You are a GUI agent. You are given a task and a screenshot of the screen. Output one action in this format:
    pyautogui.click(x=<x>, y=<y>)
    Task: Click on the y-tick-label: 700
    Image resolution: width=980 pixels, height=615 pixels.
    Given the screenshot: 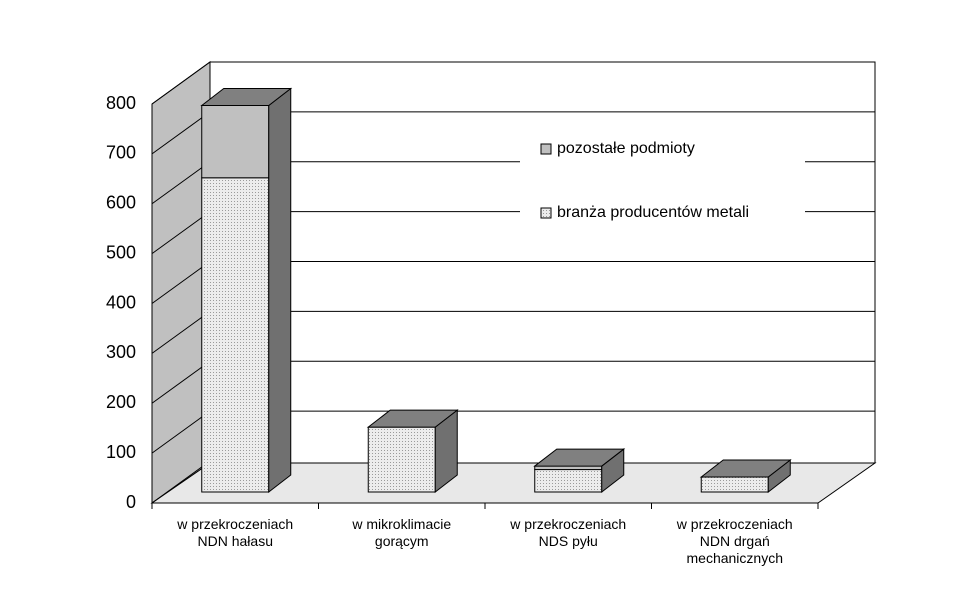 What is the action you would take?
    pyautogui.click(x=121, y=153)
    